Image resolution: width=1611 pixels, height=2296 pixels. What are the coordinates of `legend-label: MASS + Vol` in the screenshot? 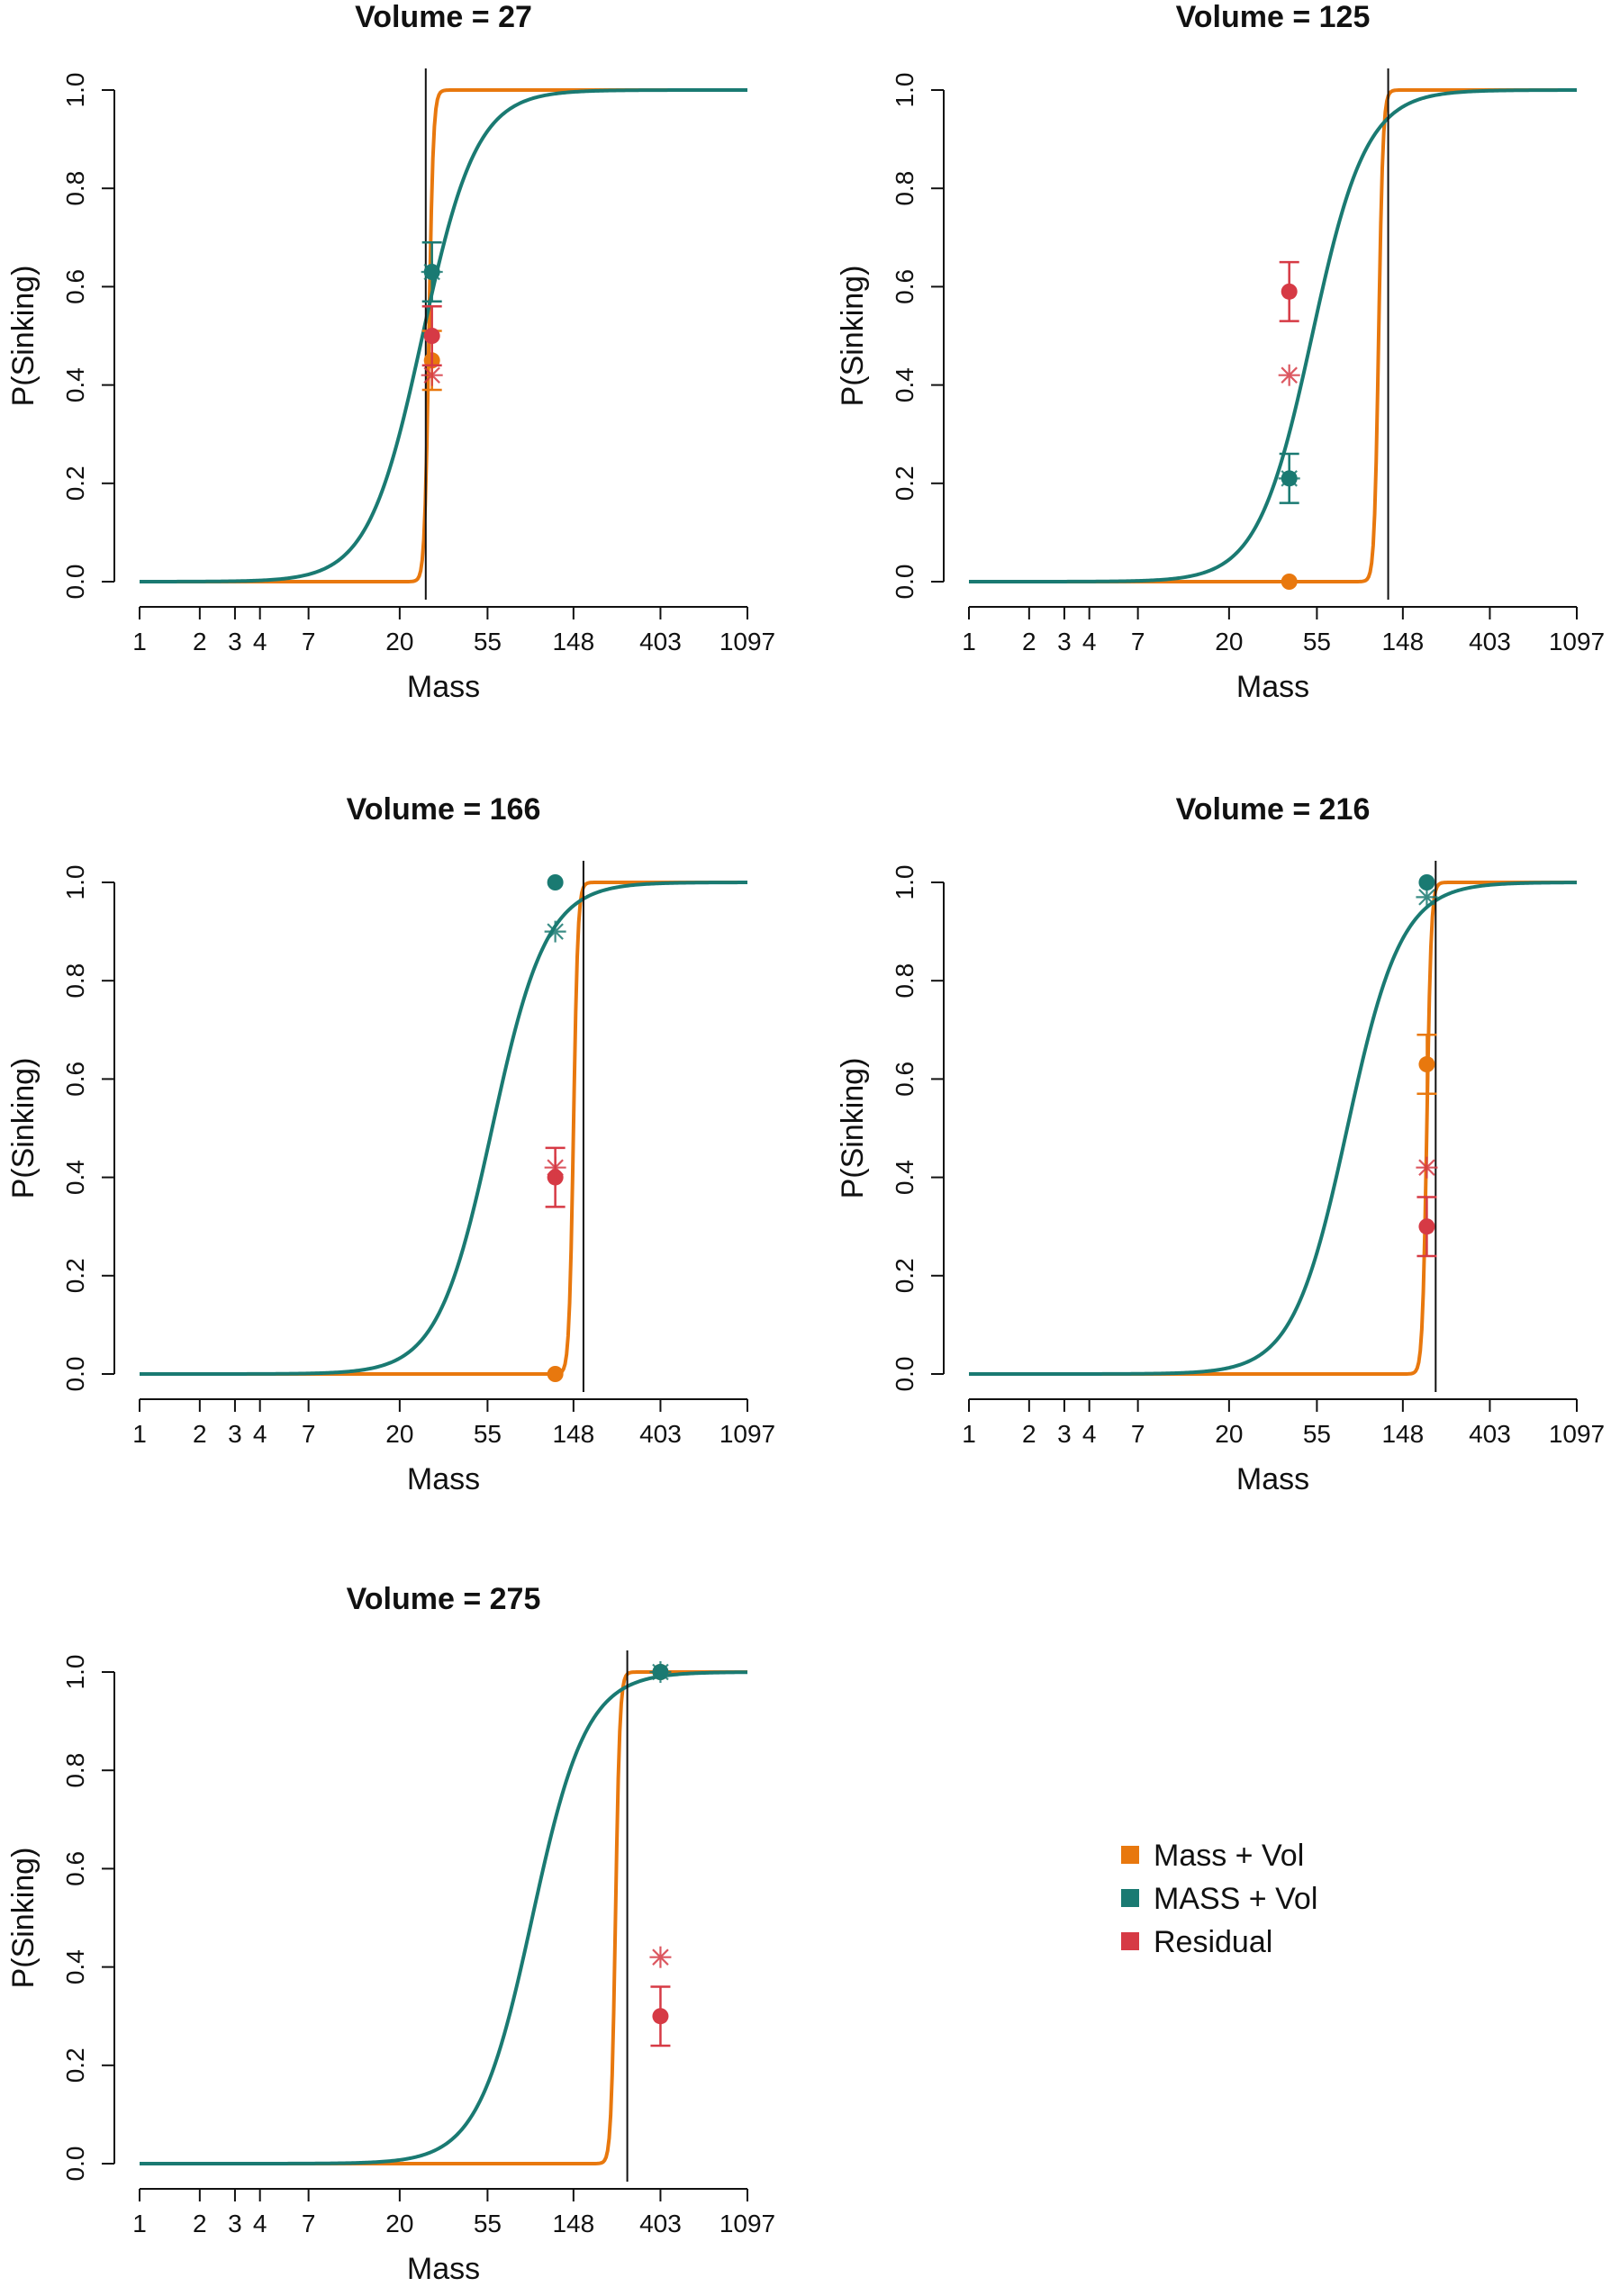 It's located at (1235, 1899).